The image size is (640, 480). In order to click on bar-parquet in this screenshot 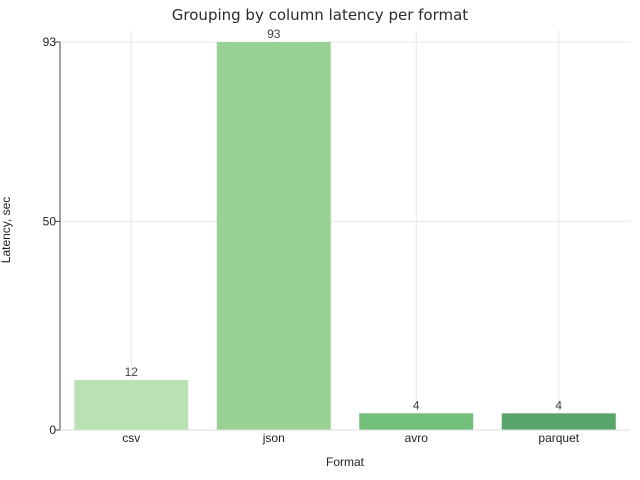, I will do `click(558, 421)`.